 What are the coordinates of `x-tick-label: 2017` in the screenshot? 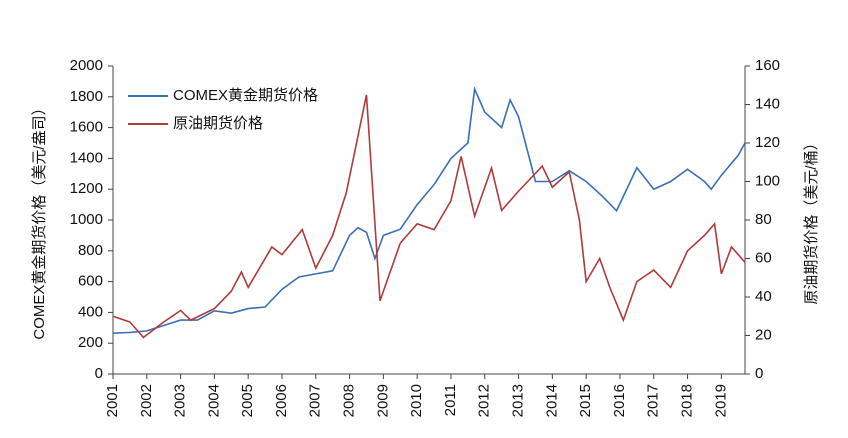 It's located at (653, 400).